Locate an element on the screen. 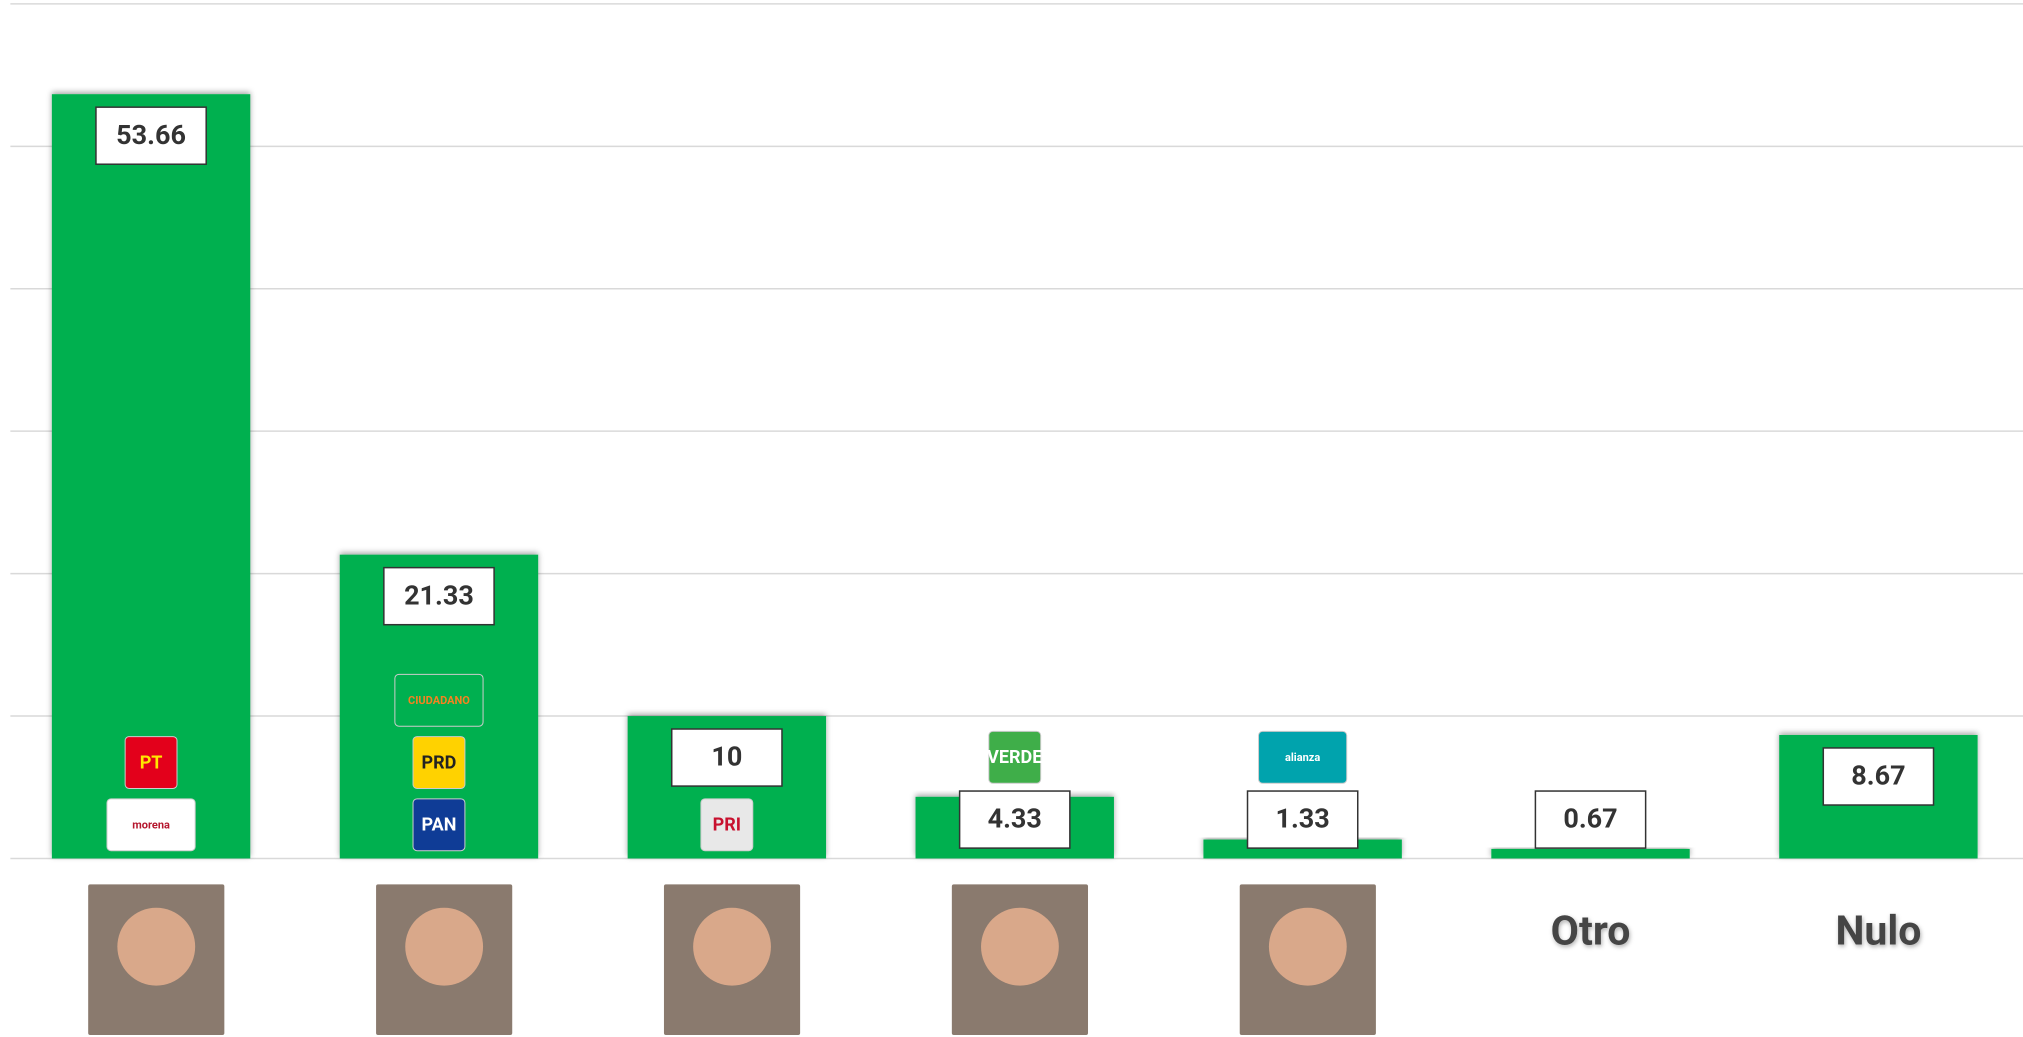 The width and height of the screenshot is (2023, 1037). value-label: 4.33 is located at coordinates (1014, 819).